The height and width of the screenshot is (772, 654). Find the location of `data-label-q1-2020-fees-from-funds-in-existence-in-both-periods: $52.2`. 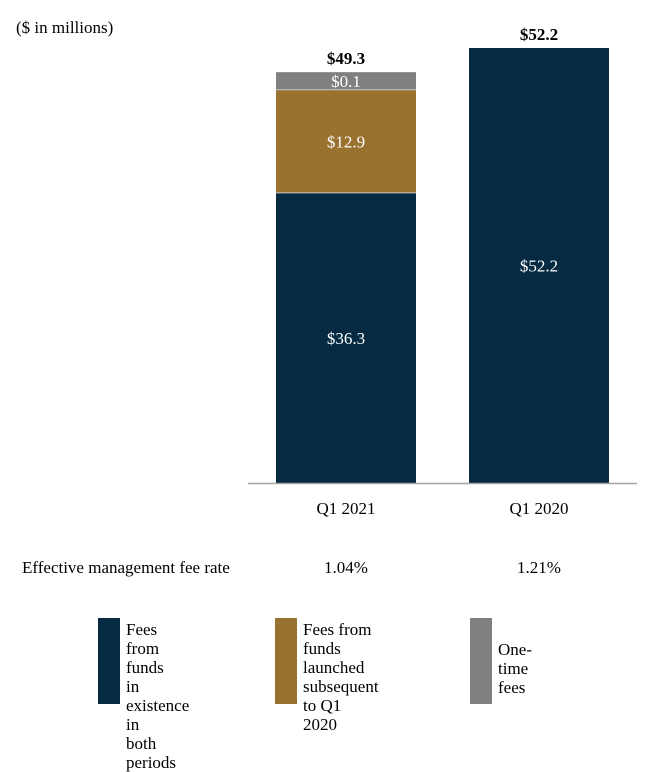

data-label-q1-2020-fees-from-funds-in-existence-in-both-periods: $52.2 is located at coordinates (539, 266).